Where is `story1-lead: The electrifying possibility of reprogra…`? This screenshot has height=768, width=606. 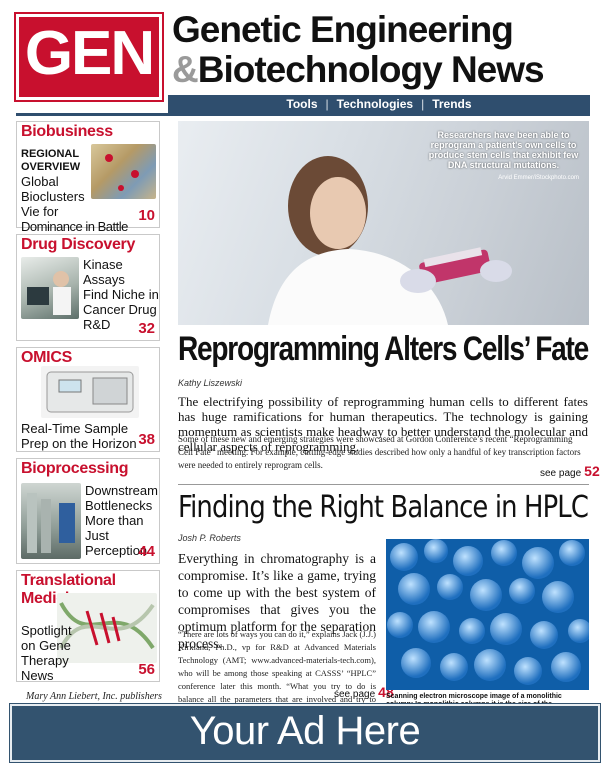
story1-lead: The electrifying possibility of reprogra… is located at coordinates (383, 424).